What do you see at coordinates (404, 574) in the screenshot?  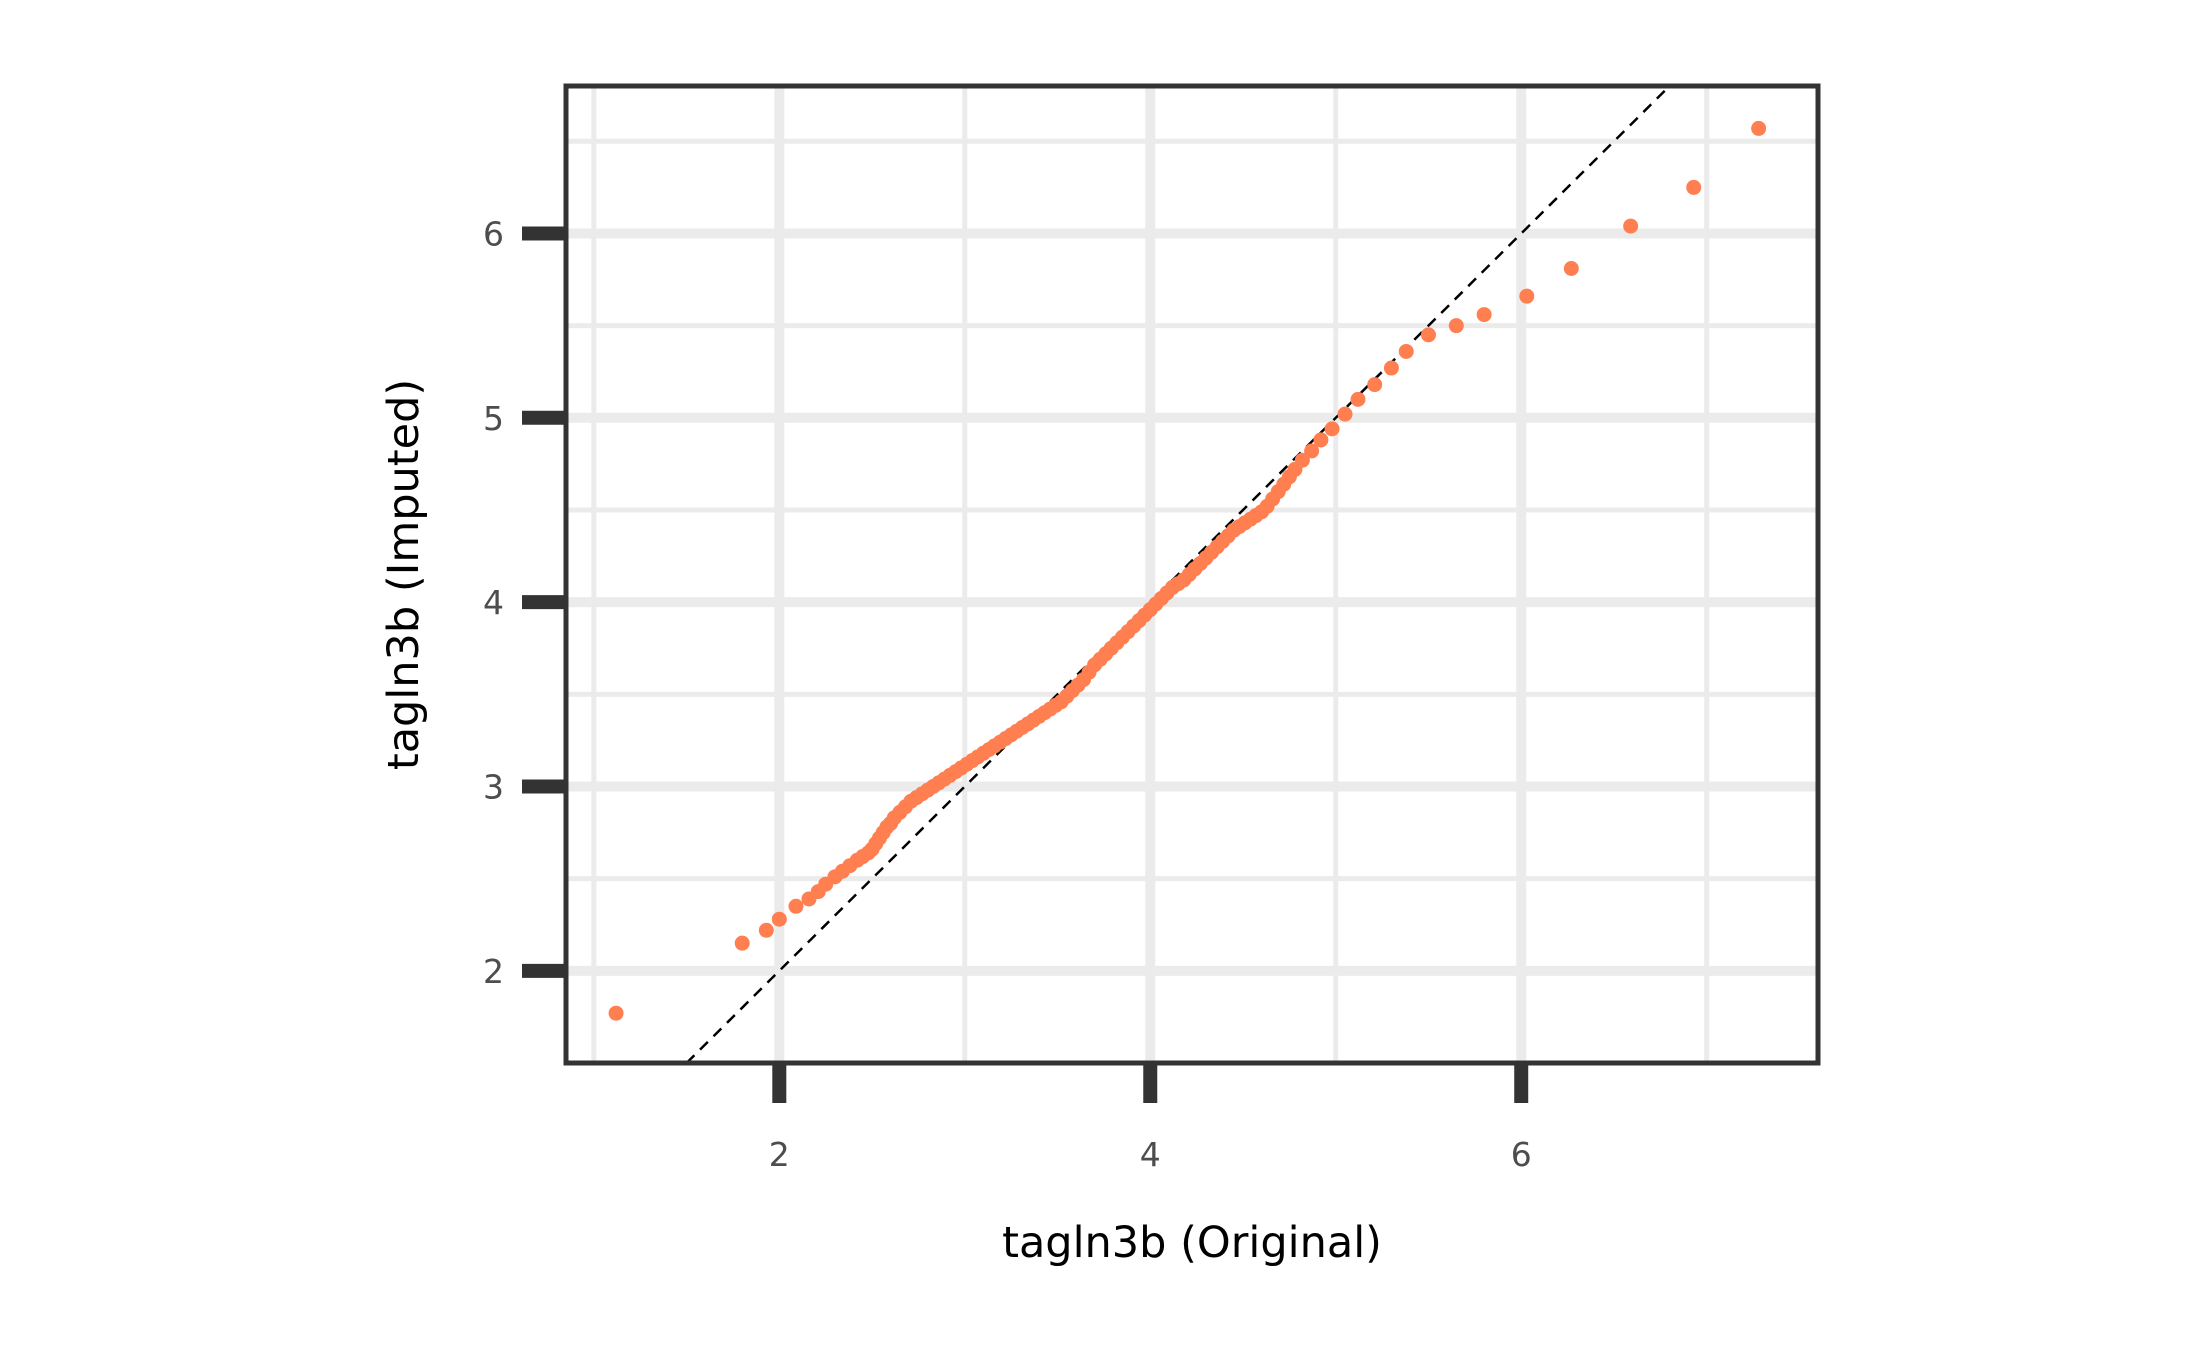 I see `y-axis-title: tagln3b (Imputed)` at bounding box center [404, 574].